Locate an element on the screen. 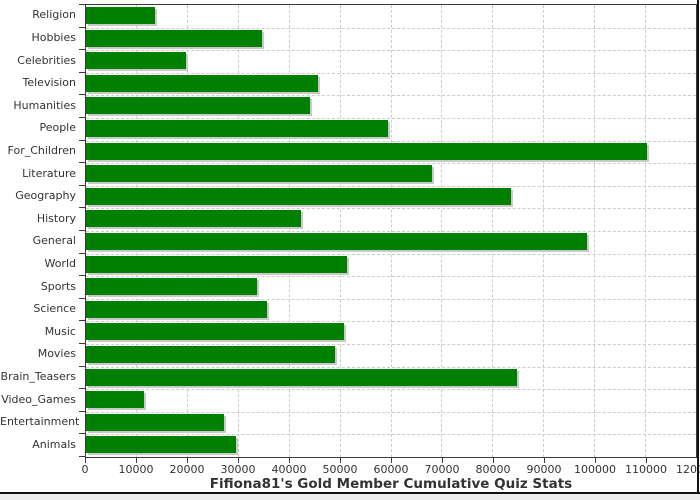 The height and width of the screenshot is (500, 700). value-tick-label: 70000 is located at coordinates (442, 469).